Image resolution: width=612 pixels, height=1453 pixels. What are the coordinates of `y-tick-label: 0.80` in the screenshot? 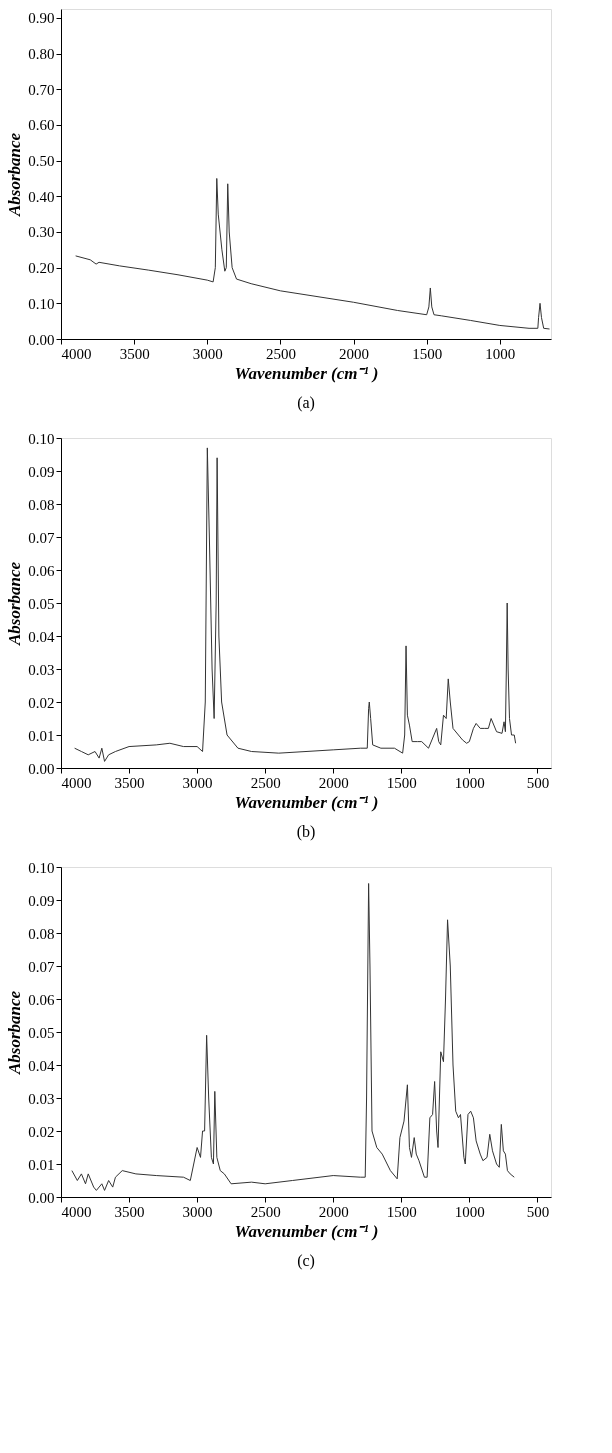 It's located at (41, 54).